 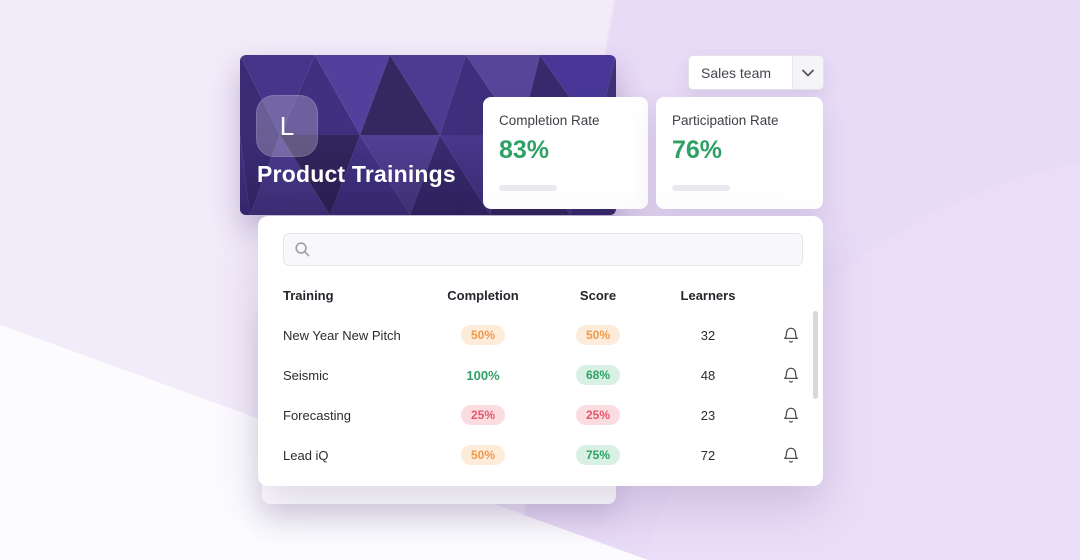 I want to click on training-name: New Year New Pitch, so click(x=342, y=335).